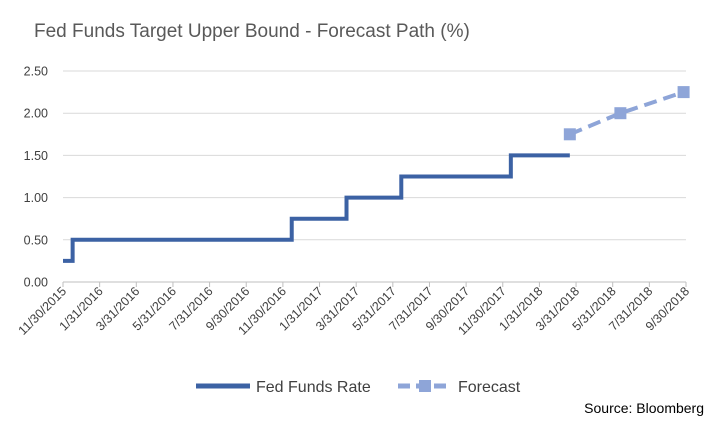 This screenshot has width=719, height=427. Describe the element at coordinates (36, 72) in the screenshot. I see `y-tick-label: 2.50` at that location.